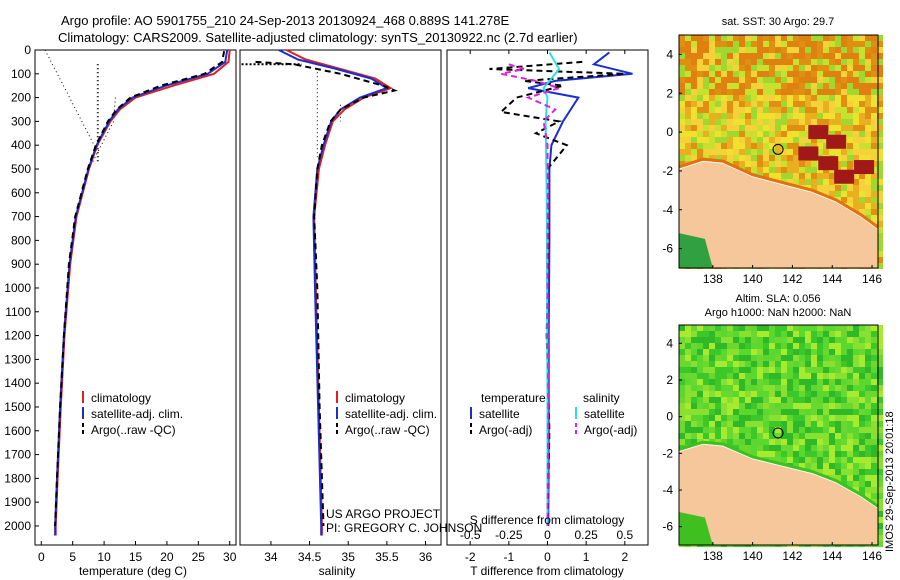  What do you see at coordinates (872, 279) in the screenshot?
I see `map-x-tick-label: 146` at bounding box center [872, 279].